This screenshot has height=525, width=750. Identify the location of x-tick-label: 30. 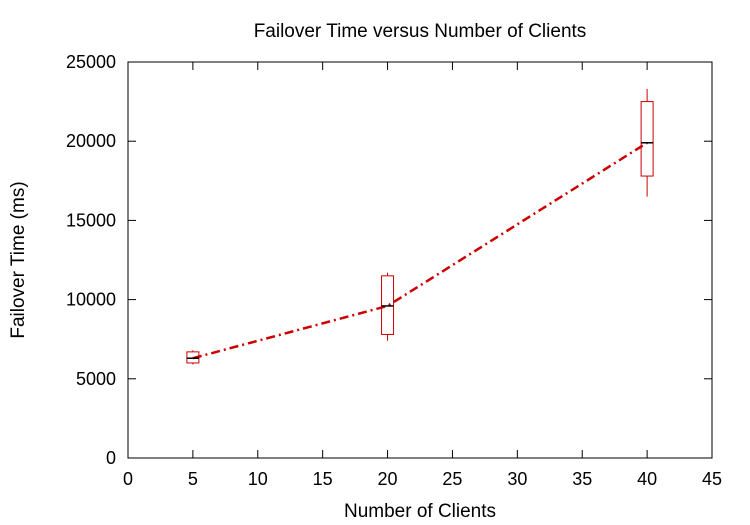
(517, 479).